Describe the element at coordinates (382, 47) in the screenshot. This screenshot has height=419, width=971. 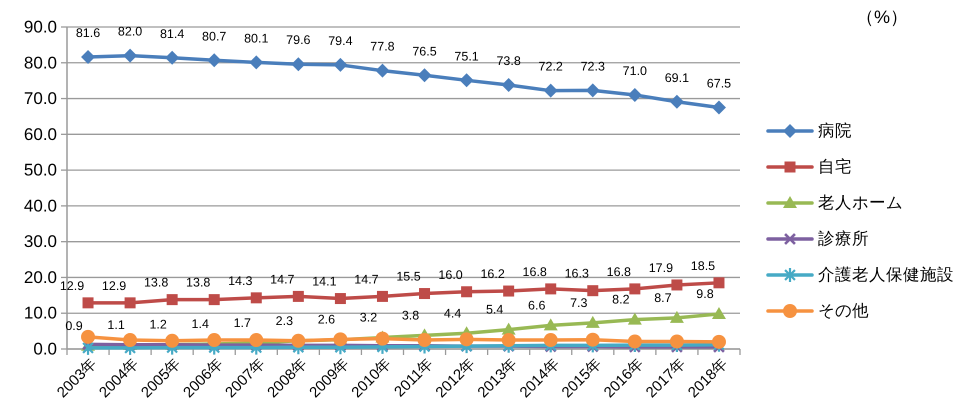
I see `data-label: 77.8` at that location.